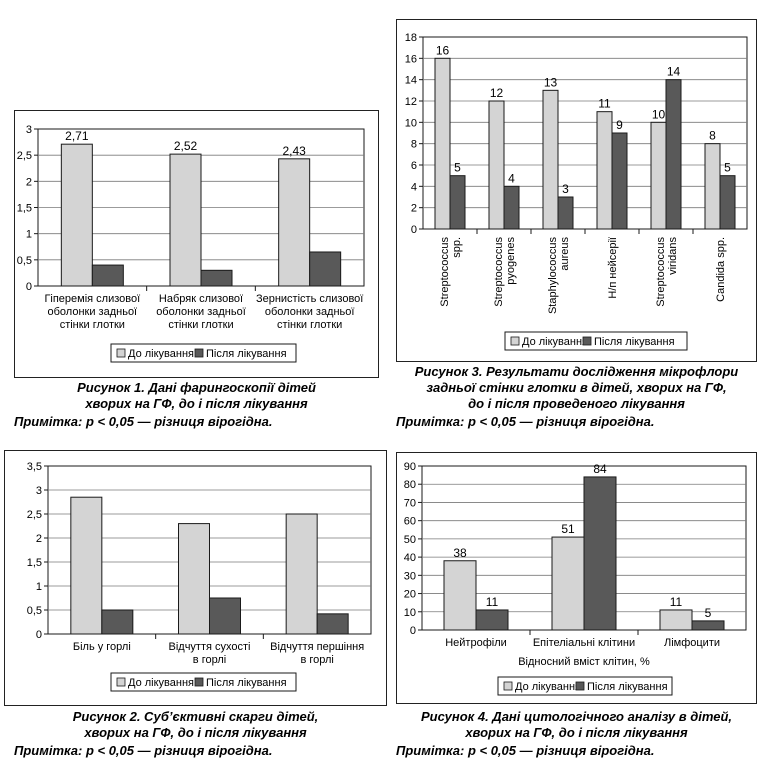 The image size is (760, 768). What do you see at coordinates (692, 643) in the screenshot?
I see `fig4-category-label: Лімфоцити` at bounding box center [692, 643].